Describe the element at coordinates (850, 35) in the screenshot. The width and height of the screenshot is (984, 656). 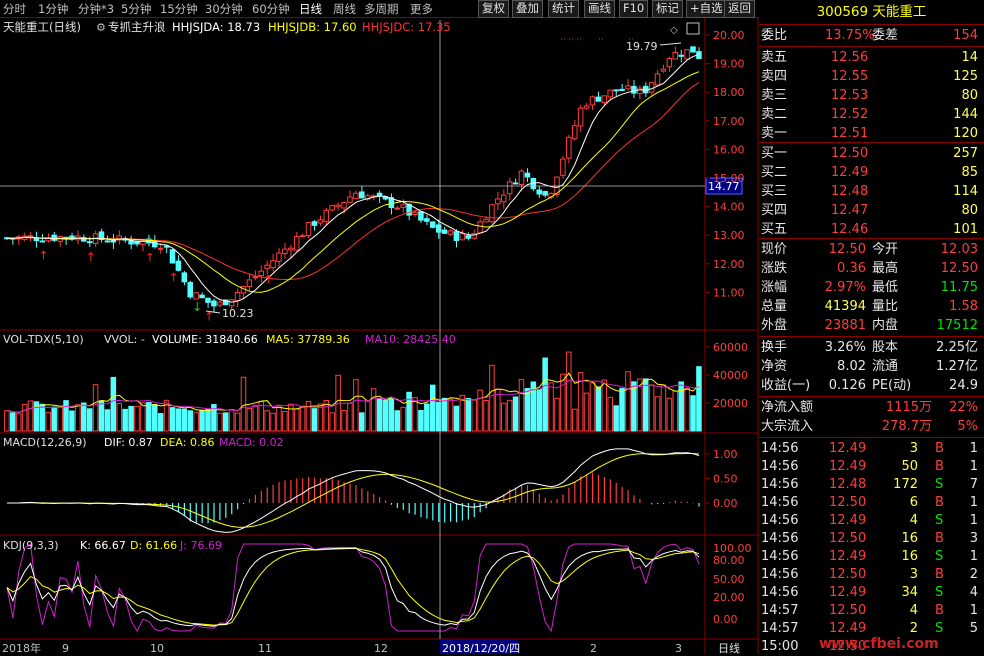
I see `weibi-value: 13.75%` at that location.